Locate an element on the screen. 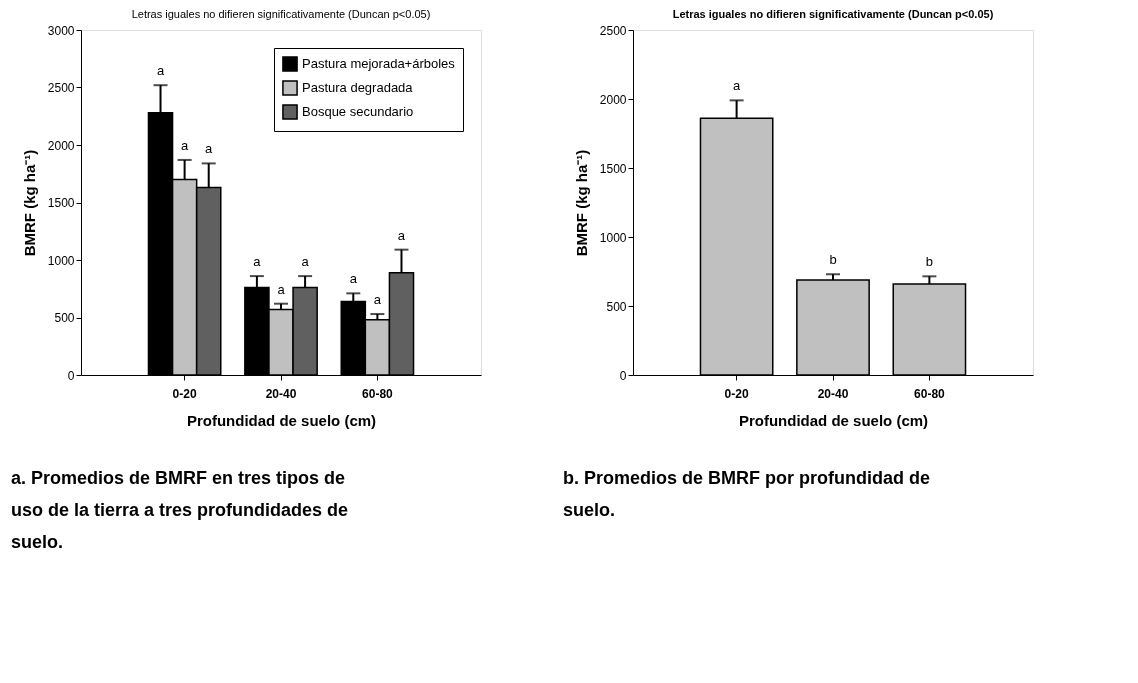  legend-label: Bosque secundario is located at coordinates (358, 111).